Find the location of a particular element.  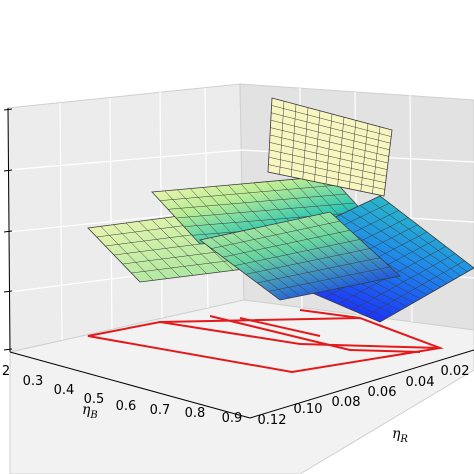

surface-upper-plateau is located at coordinates (330, 147).